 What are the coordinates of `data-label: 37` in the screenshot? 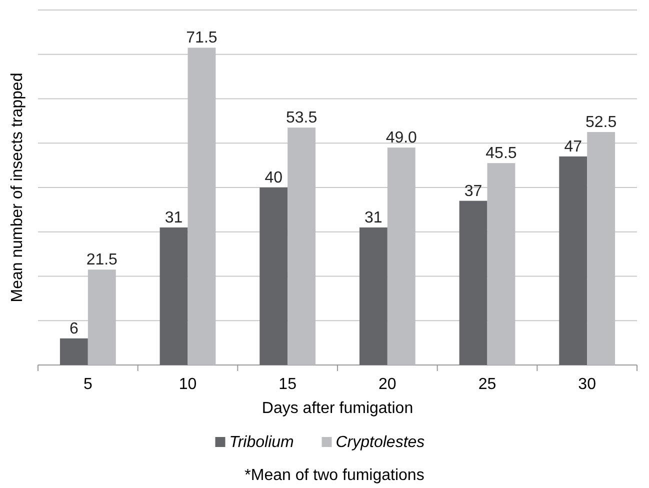 It's located at (473, 191).